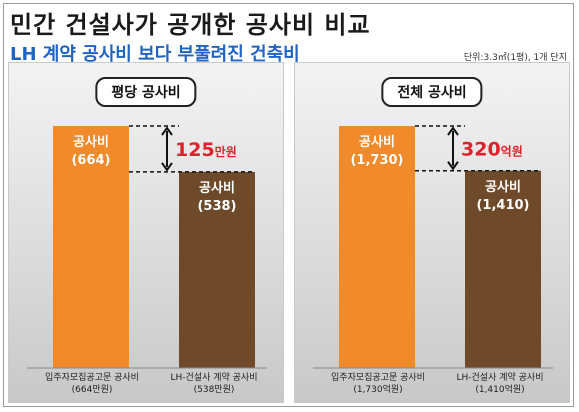 This screenshot has width=579, height=412. I want to click on x-tick-label-line: (664만원), so click(92, 390).